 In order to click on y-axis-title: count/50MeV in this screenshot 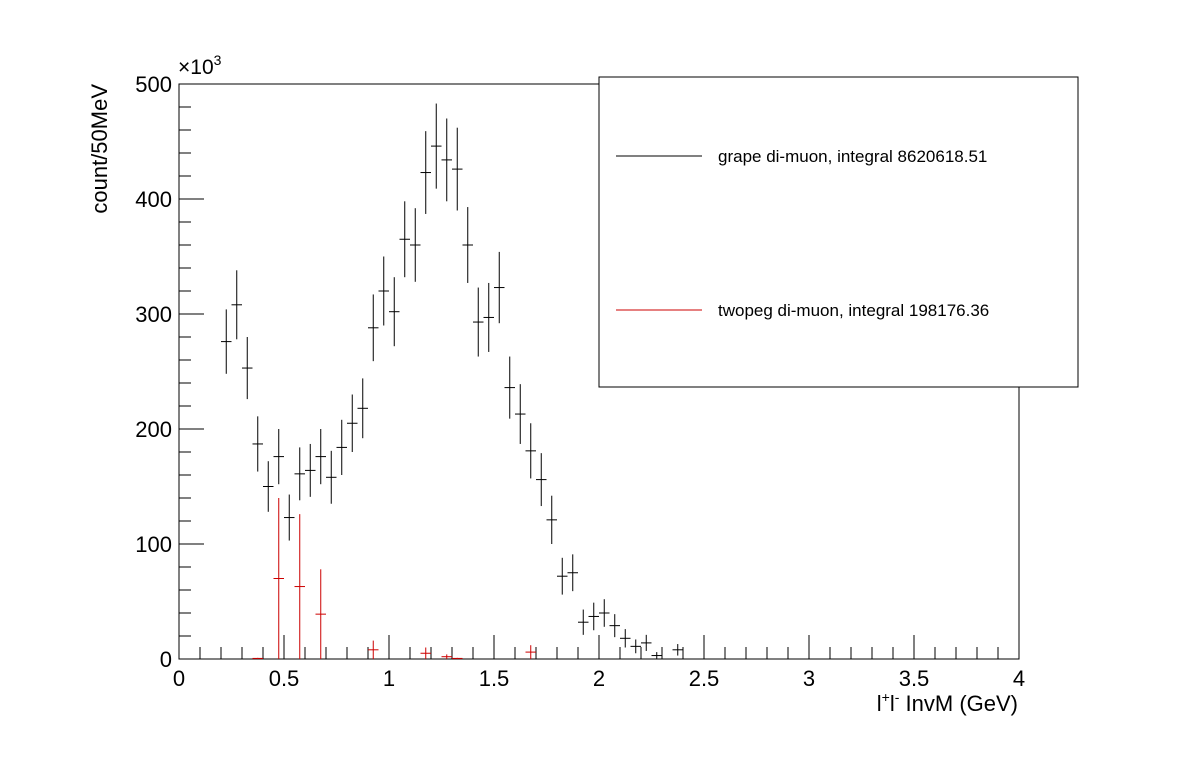, I will do `click(99, 149)`.